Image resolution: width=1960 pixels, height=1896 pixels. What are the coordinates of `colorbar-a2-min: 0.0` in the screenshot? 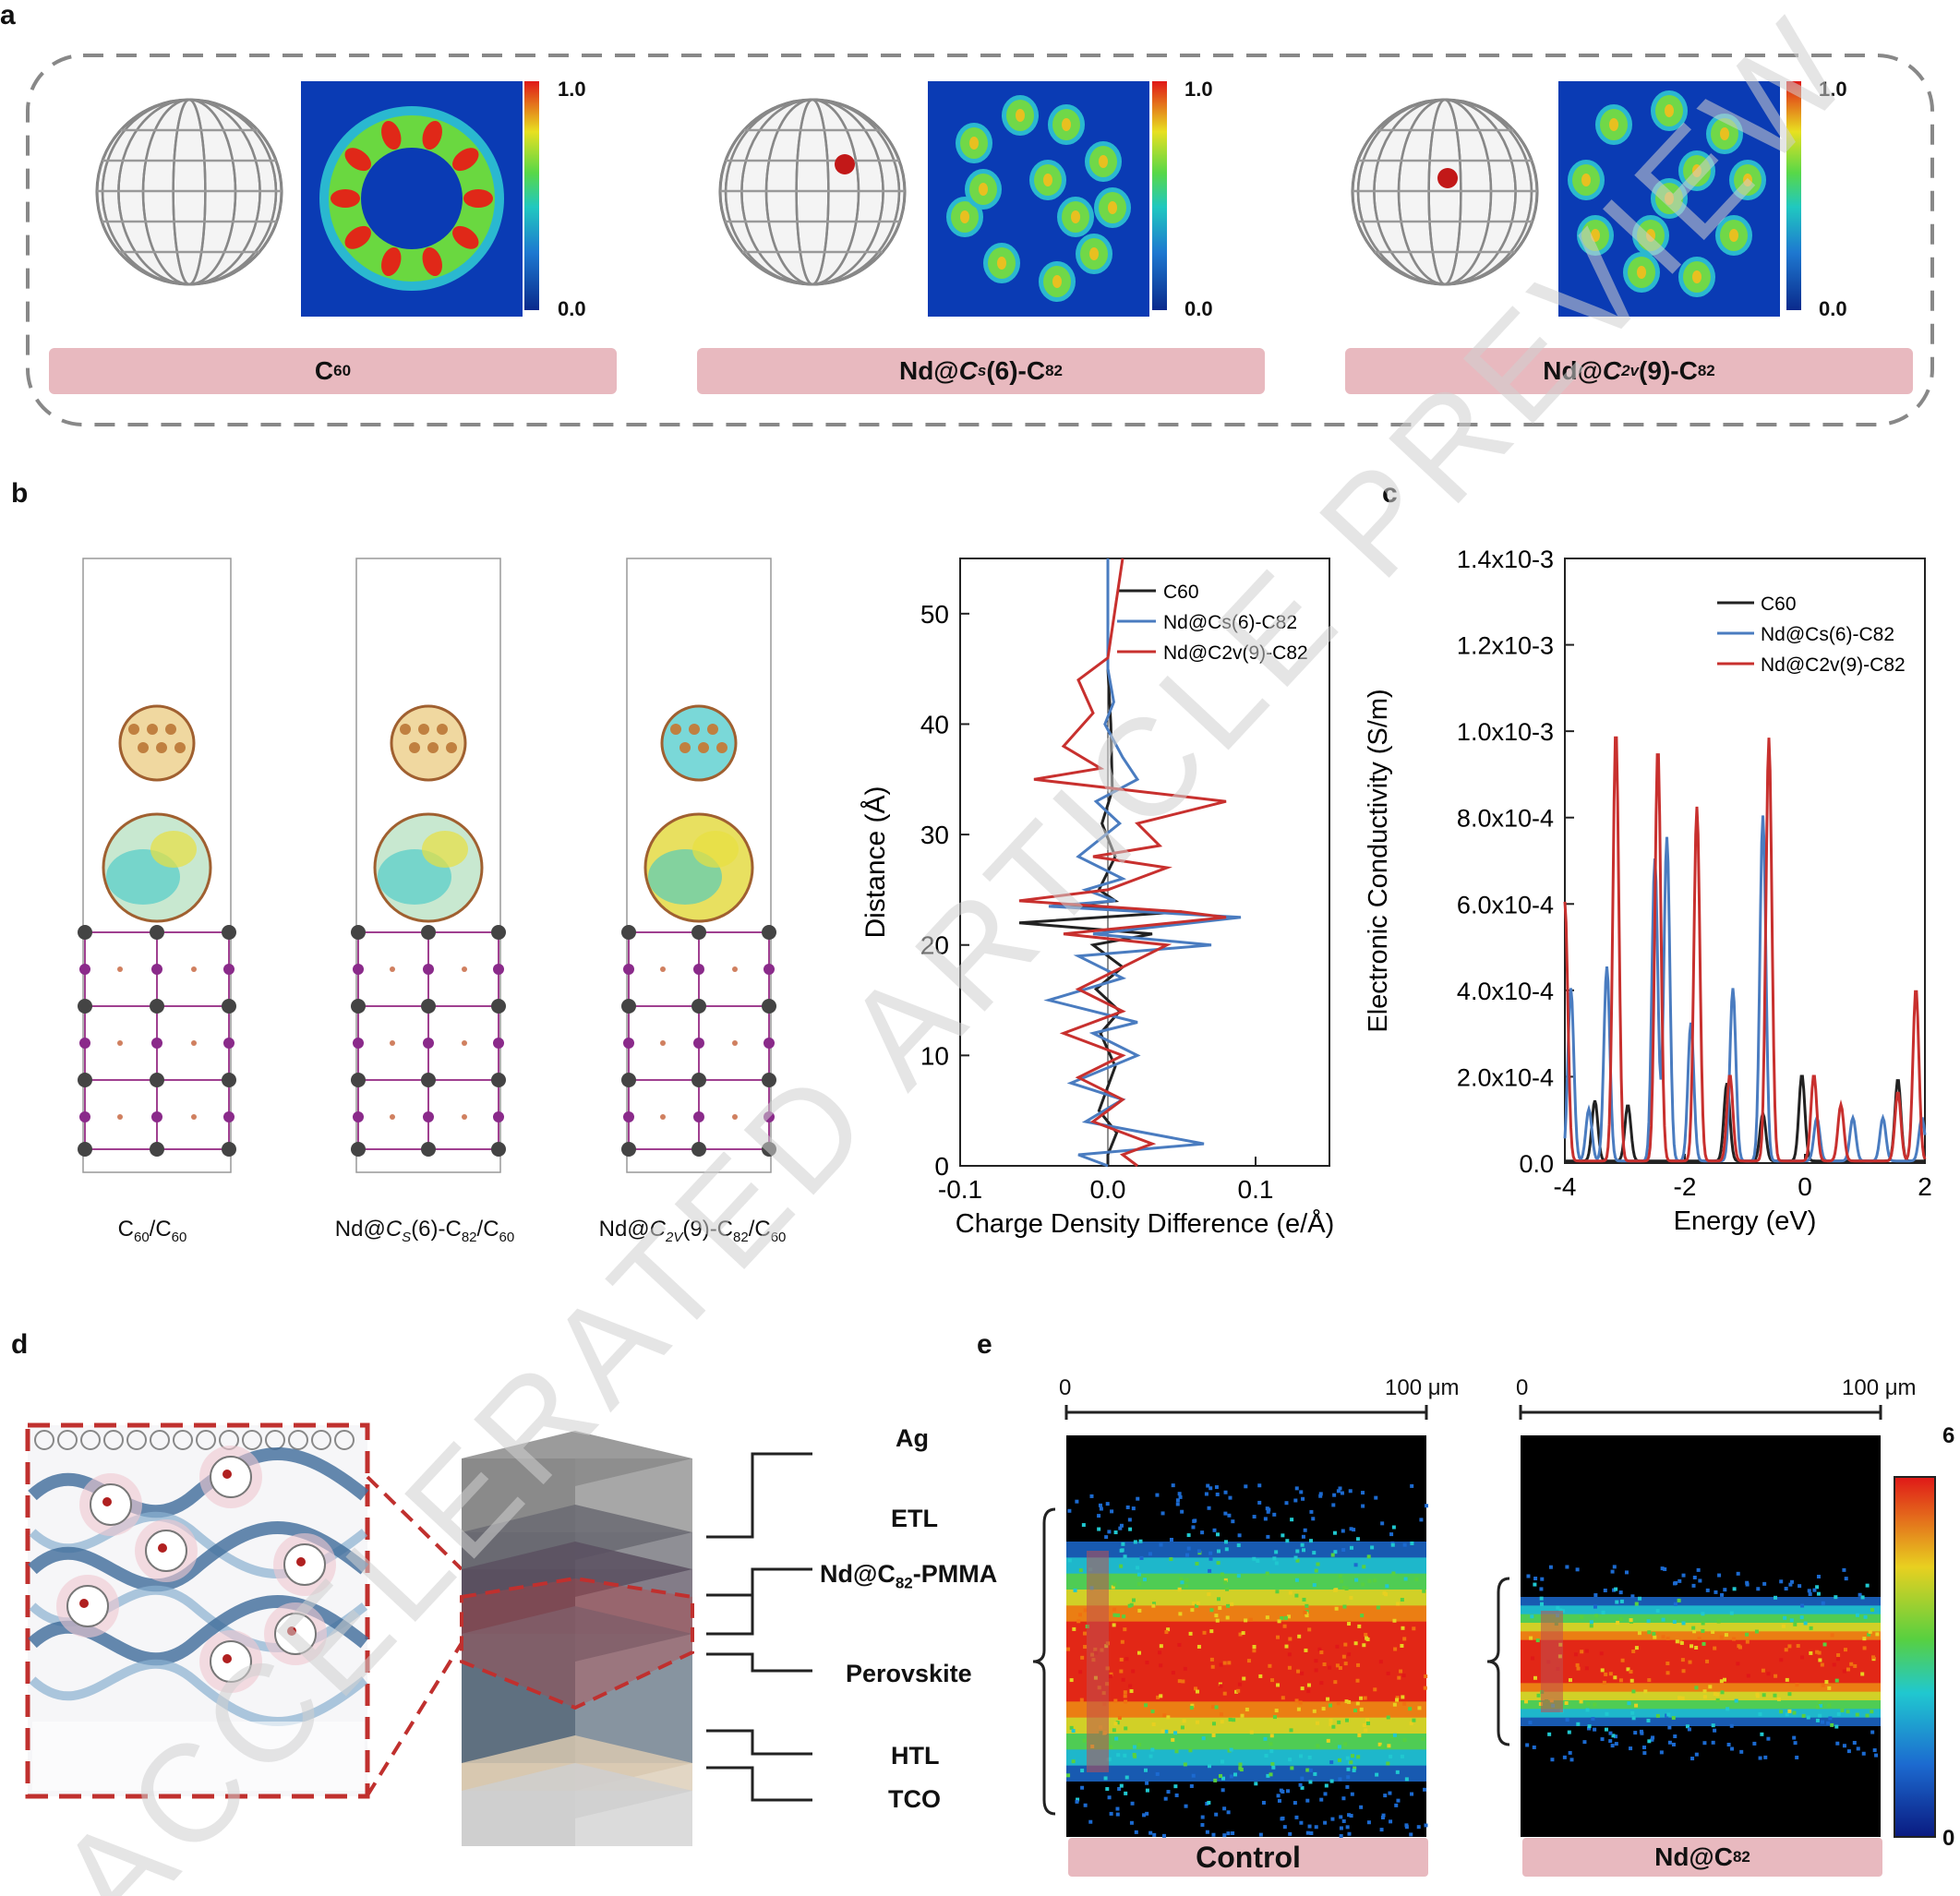 It's located at (1199, 308).